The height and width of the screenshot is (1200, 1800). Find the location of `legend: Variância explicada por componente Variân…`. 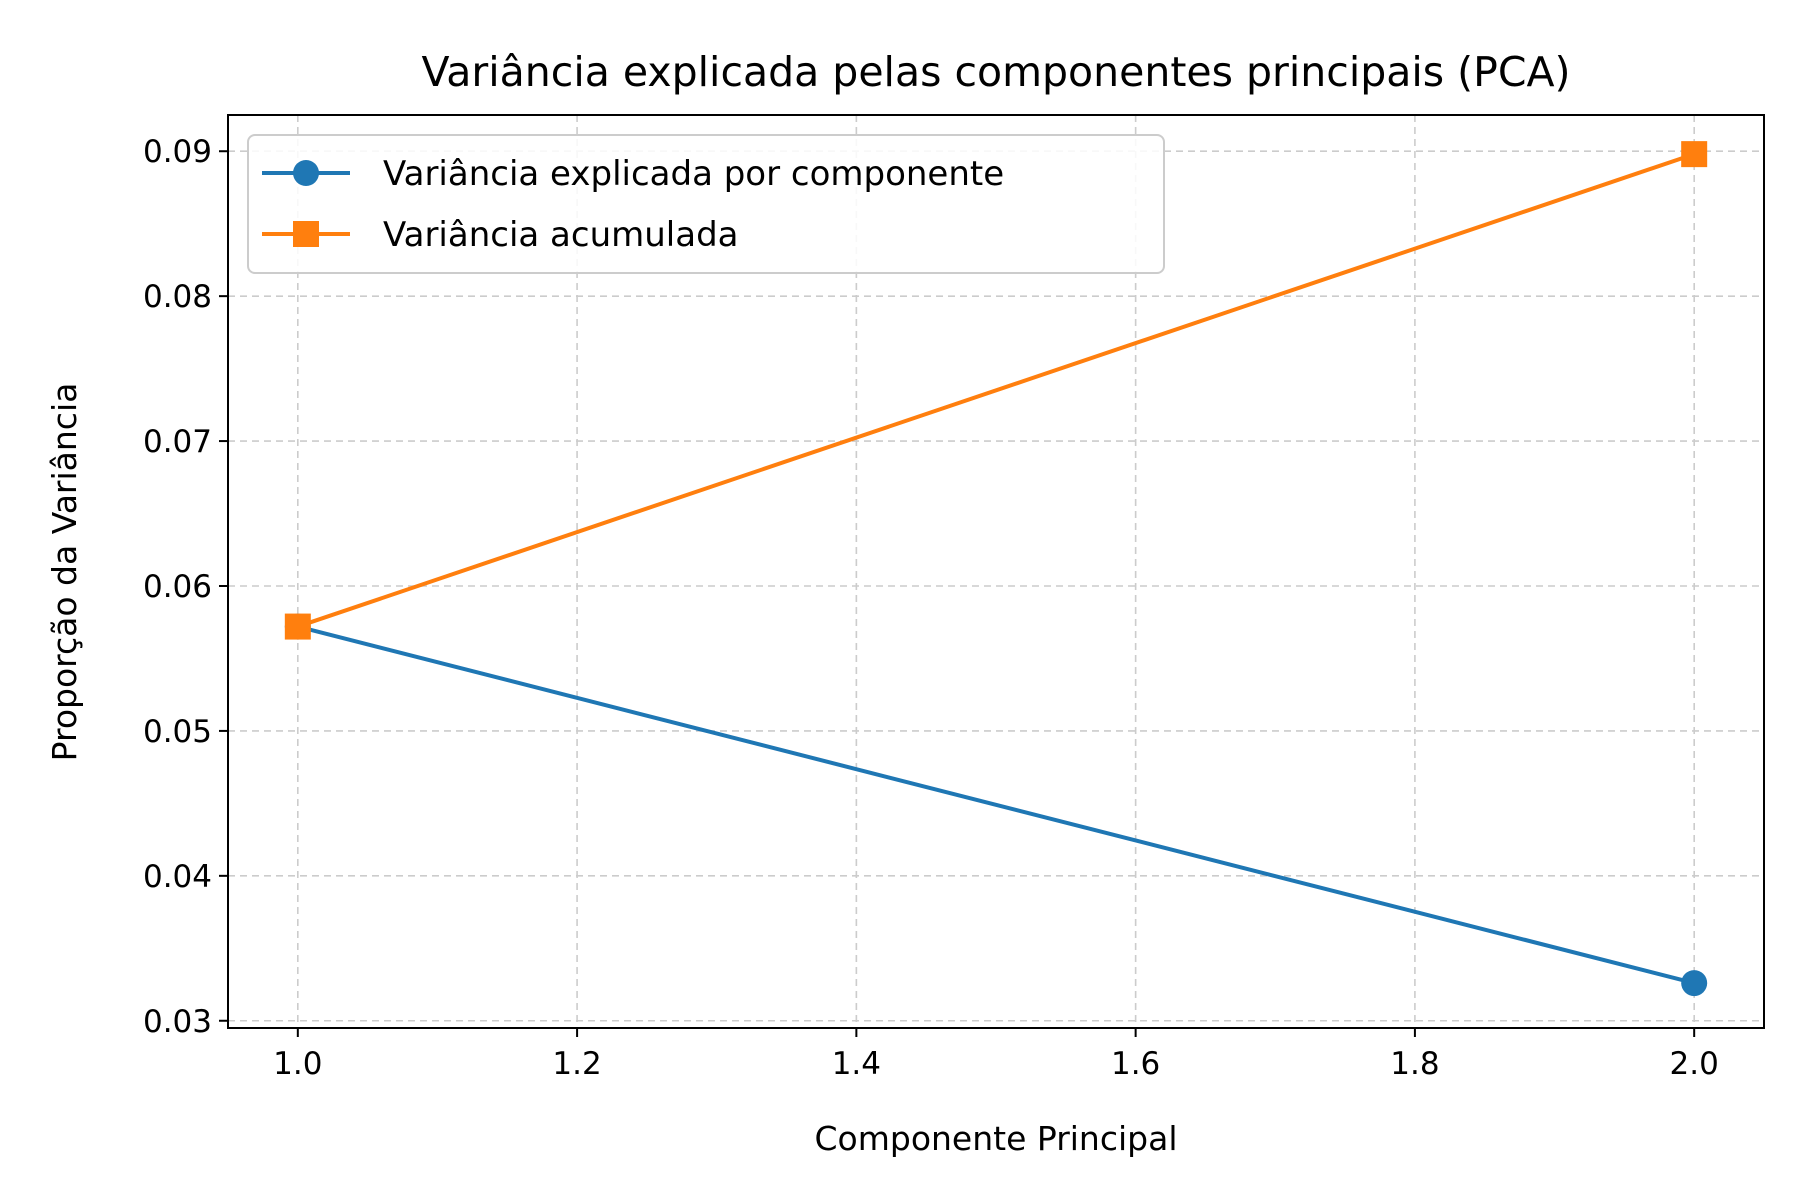

legend: Variância explicada por componente Variân… is located at coordinates (706, 204).